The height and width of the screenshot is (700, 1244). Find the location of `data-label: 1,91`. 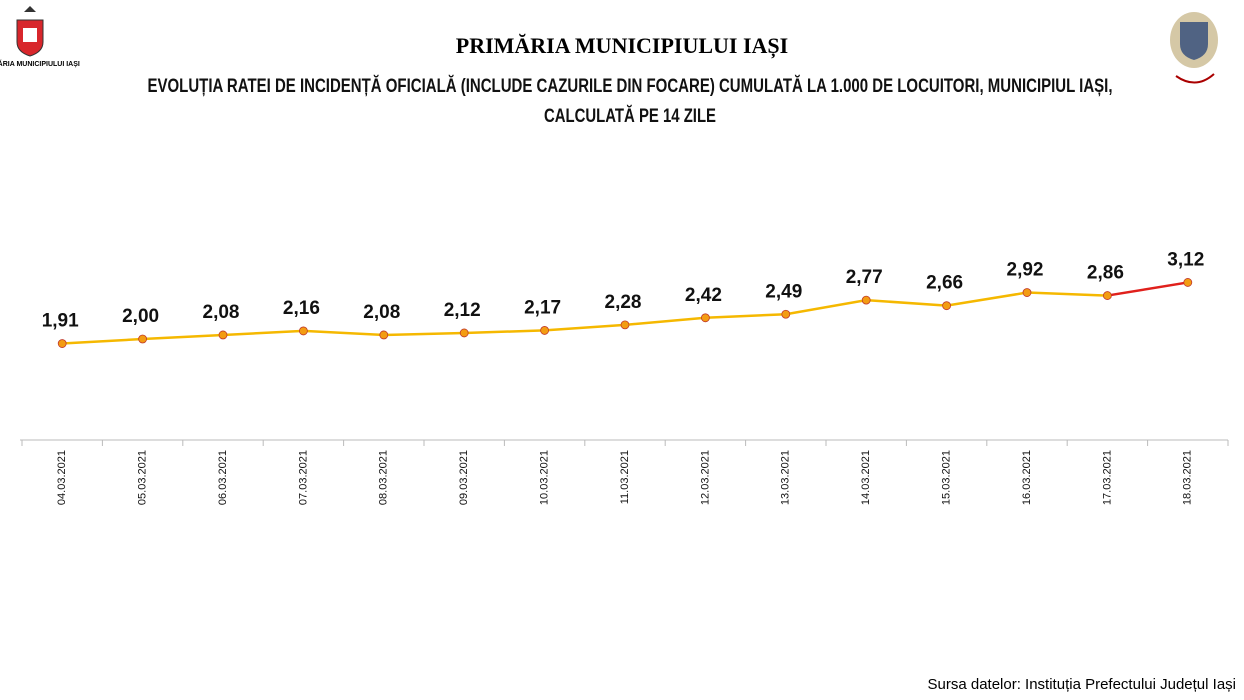

data-label: 1,91 is located at coordinates (60, 321).